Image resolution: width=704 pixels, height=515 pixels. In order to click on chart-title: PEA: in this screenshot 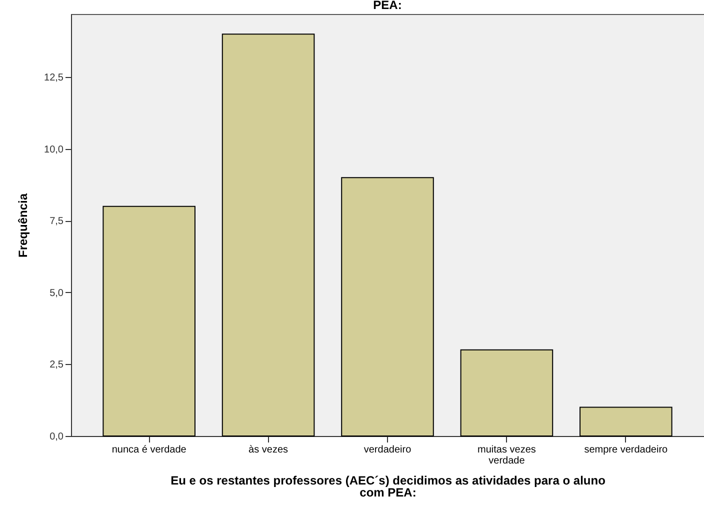, I will do `click(387, 6)`.